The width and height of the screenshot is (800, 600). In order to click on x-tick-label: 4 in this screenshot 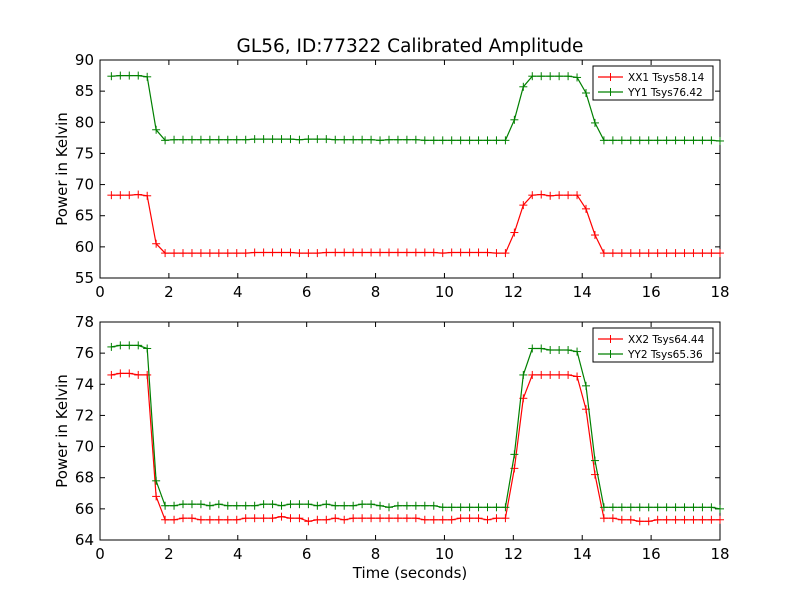, I will do `click(238, 554)`.